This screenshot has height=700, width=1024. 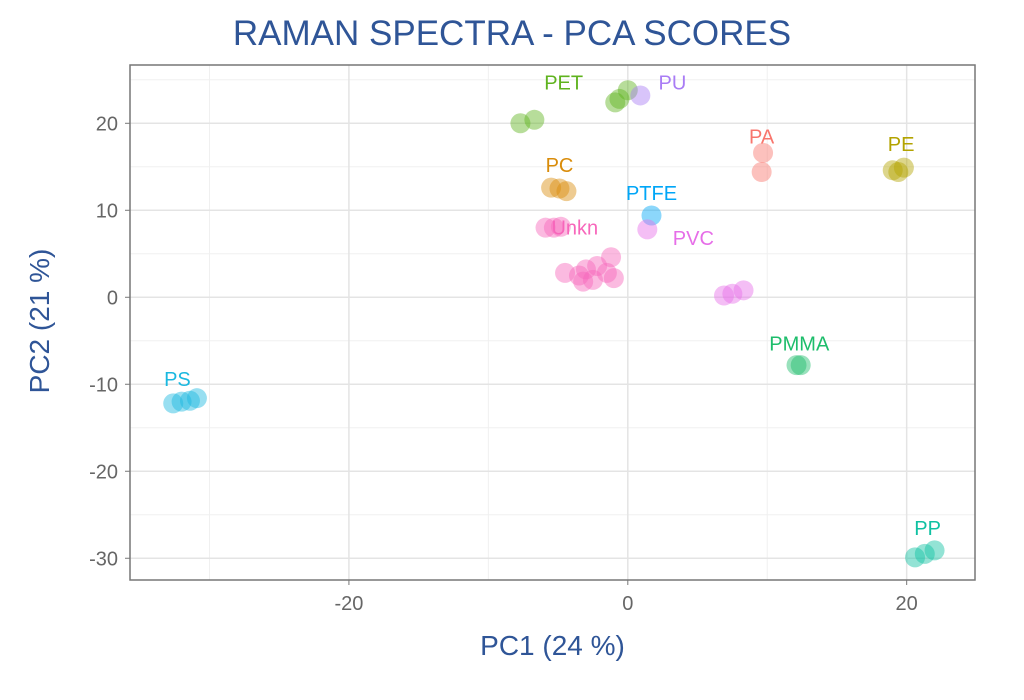 I want to click on group-label-pc: PC, so click(x=560, y=166).